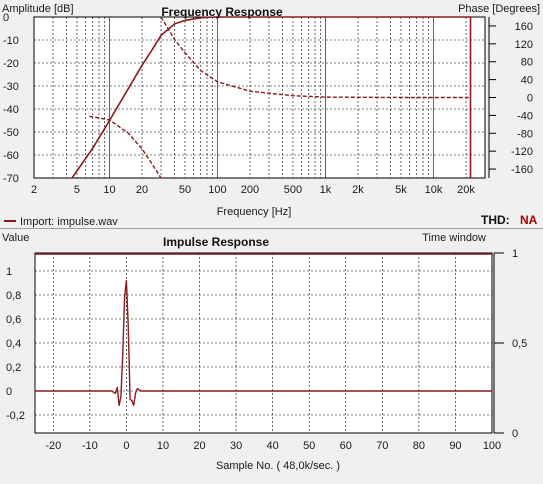  I want to click on freq-x-tick-label: 50, so click(185, 190).